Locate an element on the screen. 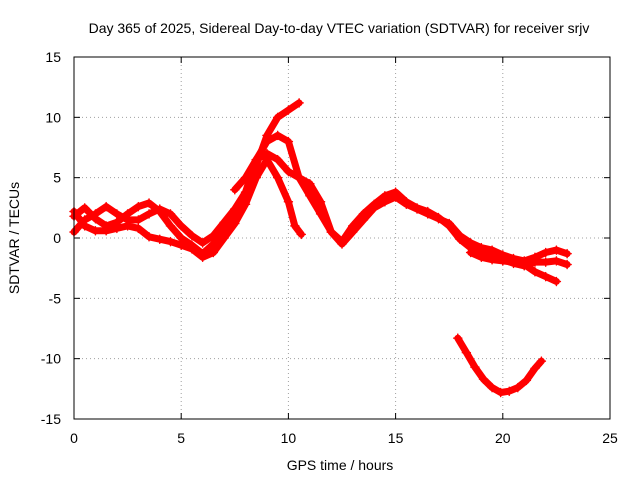  y-tick-label: 10 is located at coordinates (53, 117).